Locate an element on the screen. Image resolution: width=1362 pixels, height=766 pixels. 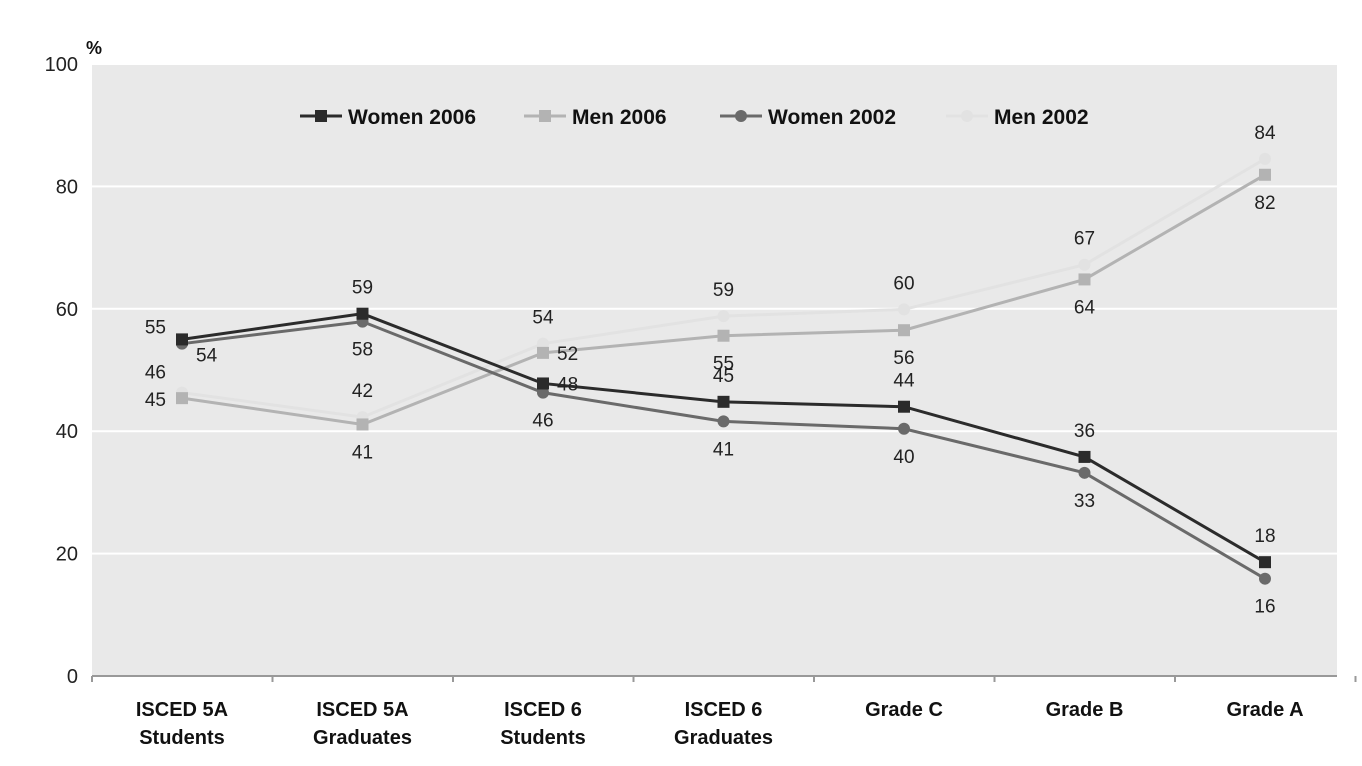
legend-item: Women 2006 is located at coordinates (388, 117).